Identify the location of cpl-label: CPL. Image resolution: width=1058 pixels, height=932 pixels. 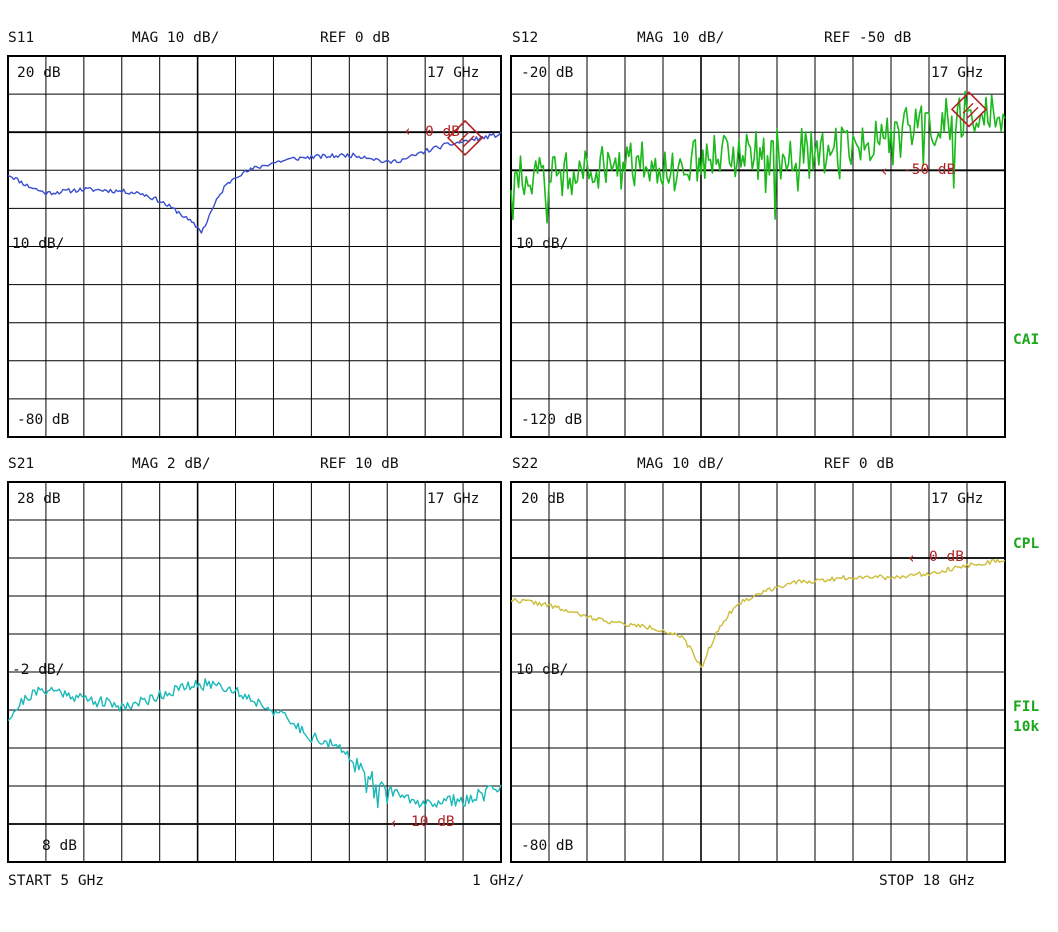
(1026, 544).